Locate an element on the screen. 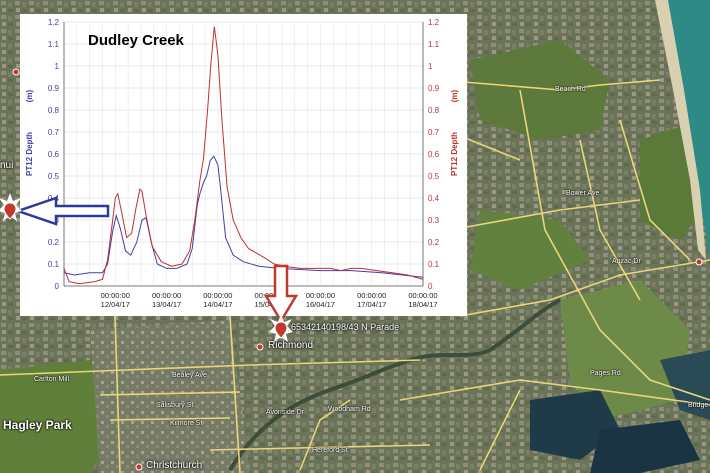 This screenshot has height=473, width=710. y-tick-label-right: 0.7 is located at coordinates (434, 132).